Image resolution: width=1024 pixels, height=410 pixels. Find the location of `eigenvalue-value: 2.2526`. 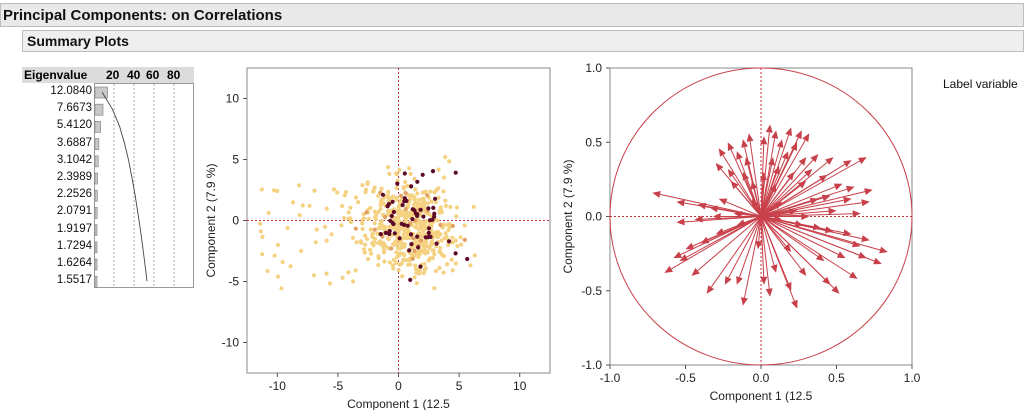

eigenvalue-value: 2.2526 is located at coordinates (74, 194).